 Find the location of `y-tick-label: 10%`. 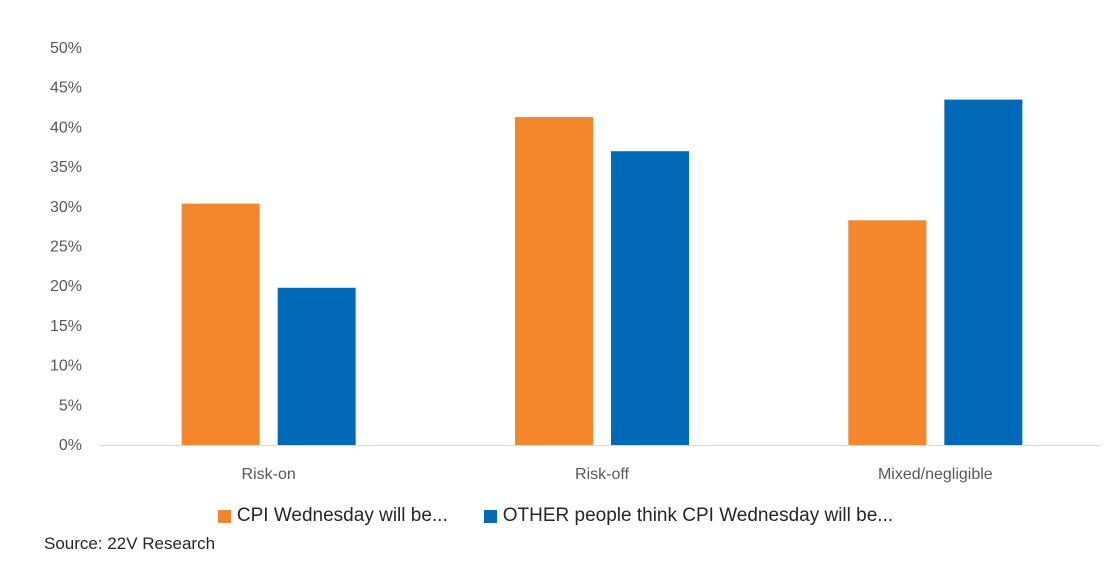

y-tick-label: 10% is located at coordinates (66, 366).